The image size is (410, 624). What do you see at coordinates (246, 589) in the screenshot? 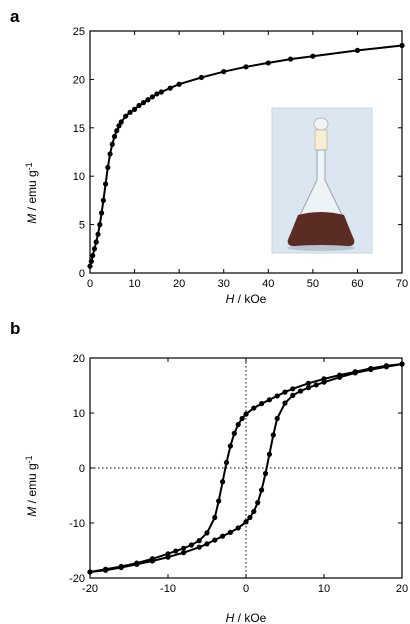
I see `panel-b-x-tick-label: 0` at bounding box center [246, 589].